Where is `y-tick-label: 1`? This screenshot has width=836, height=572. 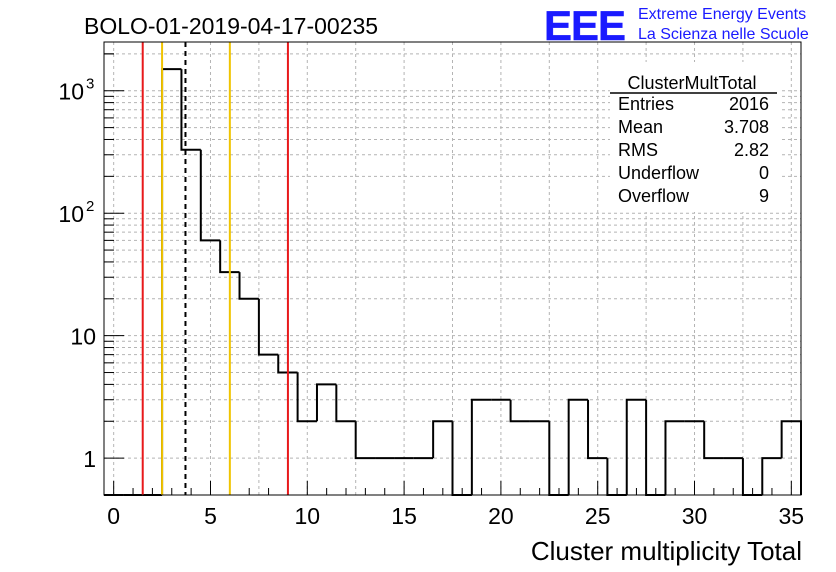 y-tick-label: 1 is located at coordinates (89, 459).